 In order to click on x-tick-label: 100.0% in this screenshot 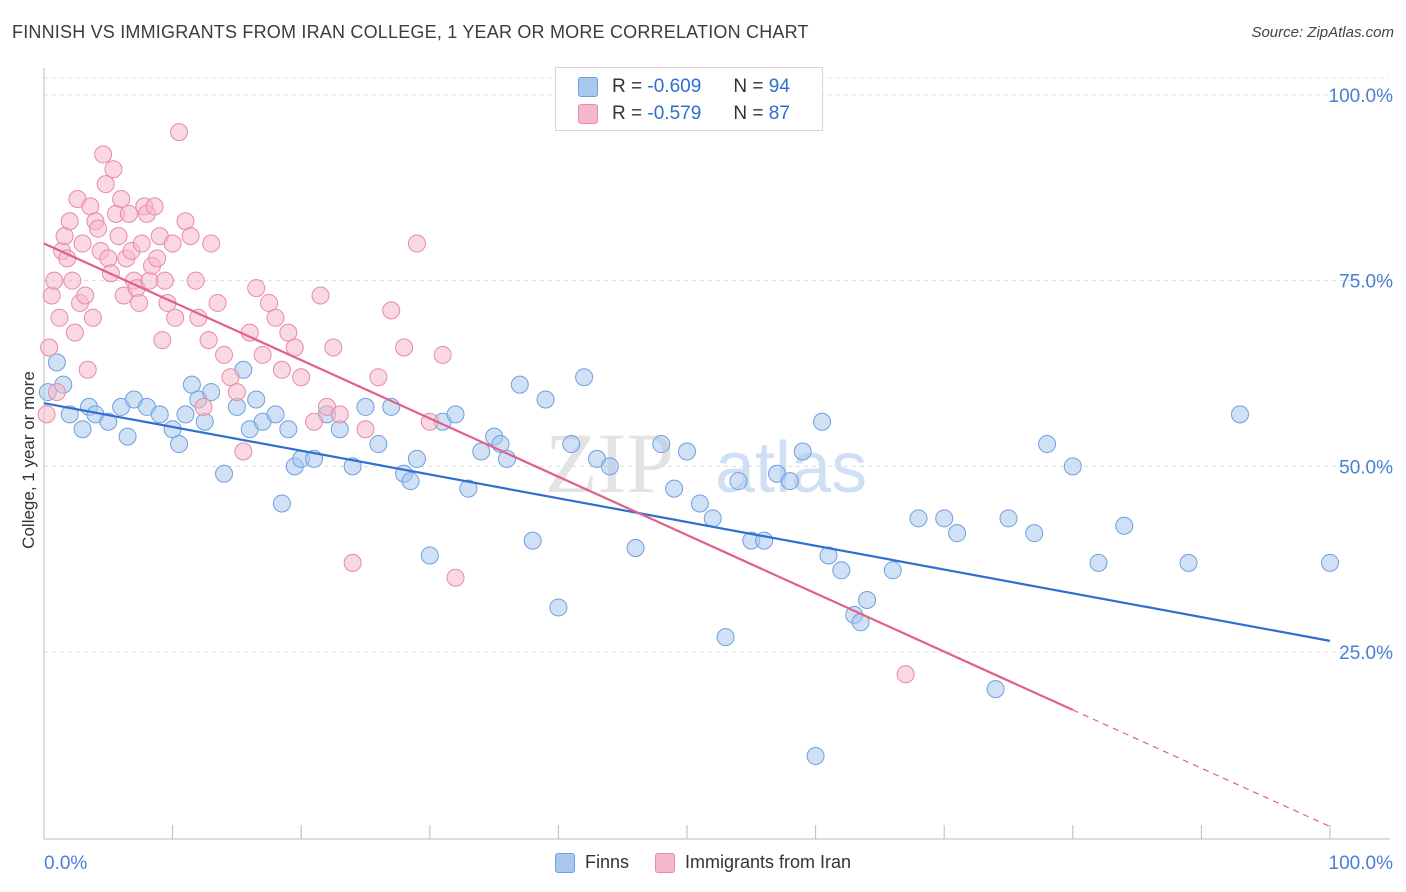, I will do `click(1361, 863)`.